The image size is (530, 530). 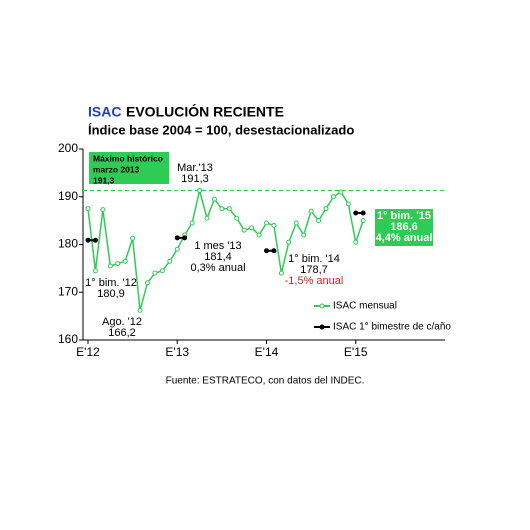 What do you see at coordinates (314, 270) in the screenshot?
I see `annotation: 178,7` at bounding box center [314, 270].